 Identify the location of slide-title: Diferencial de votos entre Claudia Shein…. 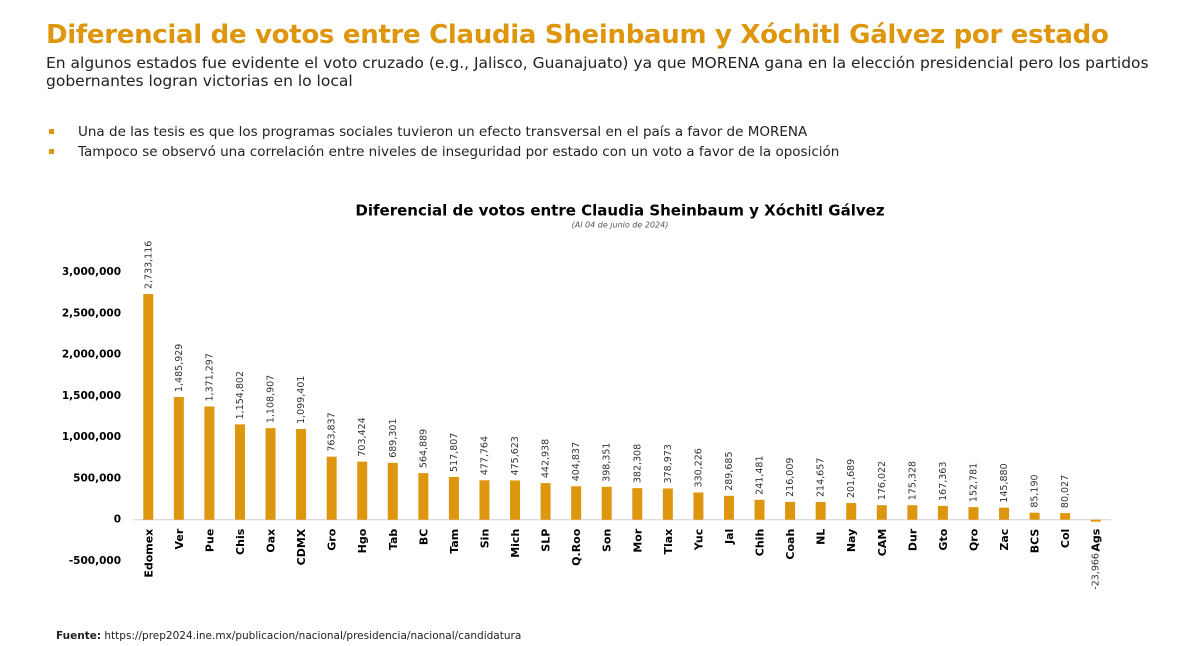
(577, 35).